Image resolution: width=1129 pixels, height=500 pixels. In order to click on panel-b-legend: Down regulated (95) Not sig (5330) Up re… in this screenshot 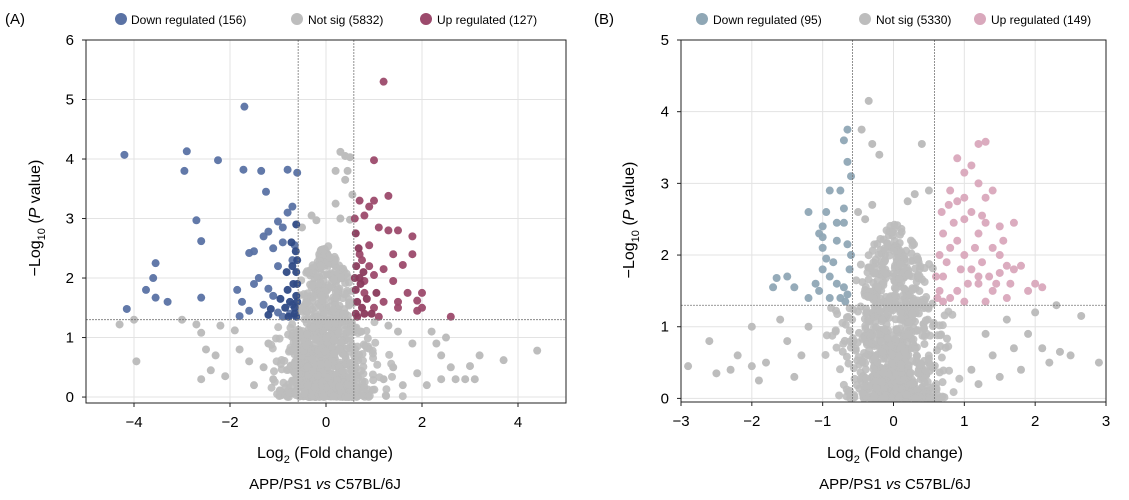, I will do `click(893, 20)`.